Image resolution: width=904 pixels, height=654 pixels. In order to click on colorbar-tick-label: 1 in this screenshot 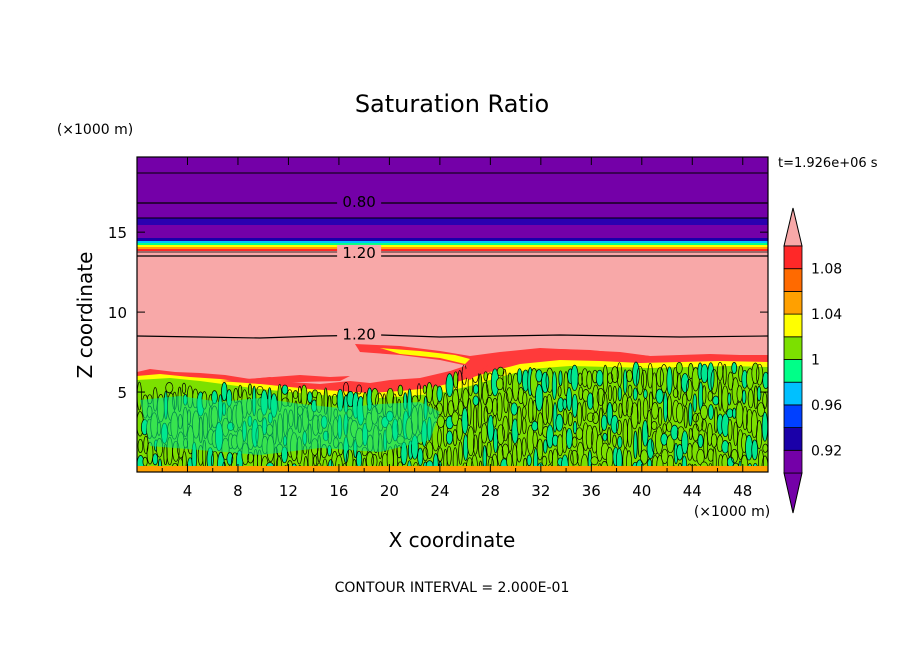, I will do `click(815, 361)`.